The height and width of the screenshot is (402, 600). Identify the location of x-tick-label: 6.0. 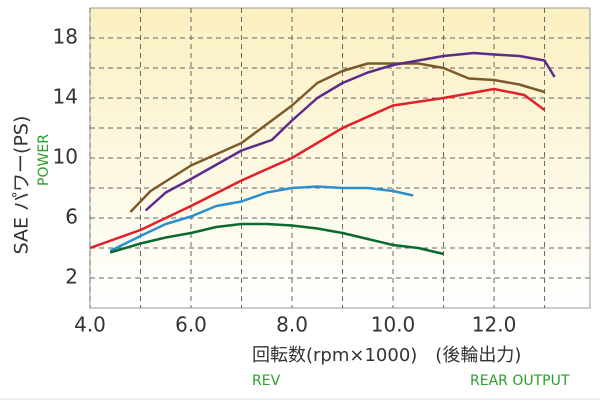
(191, 325).